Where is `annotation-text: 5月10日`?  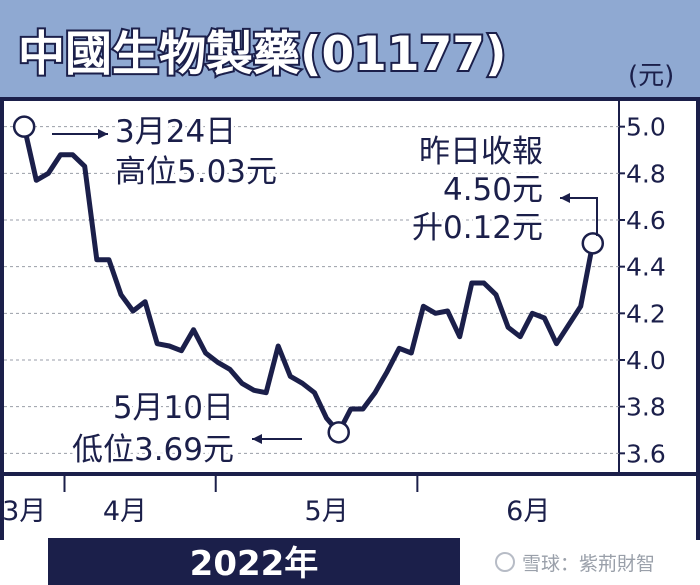
annotation-text: 5月10日 is located at coordinates (173, 408).